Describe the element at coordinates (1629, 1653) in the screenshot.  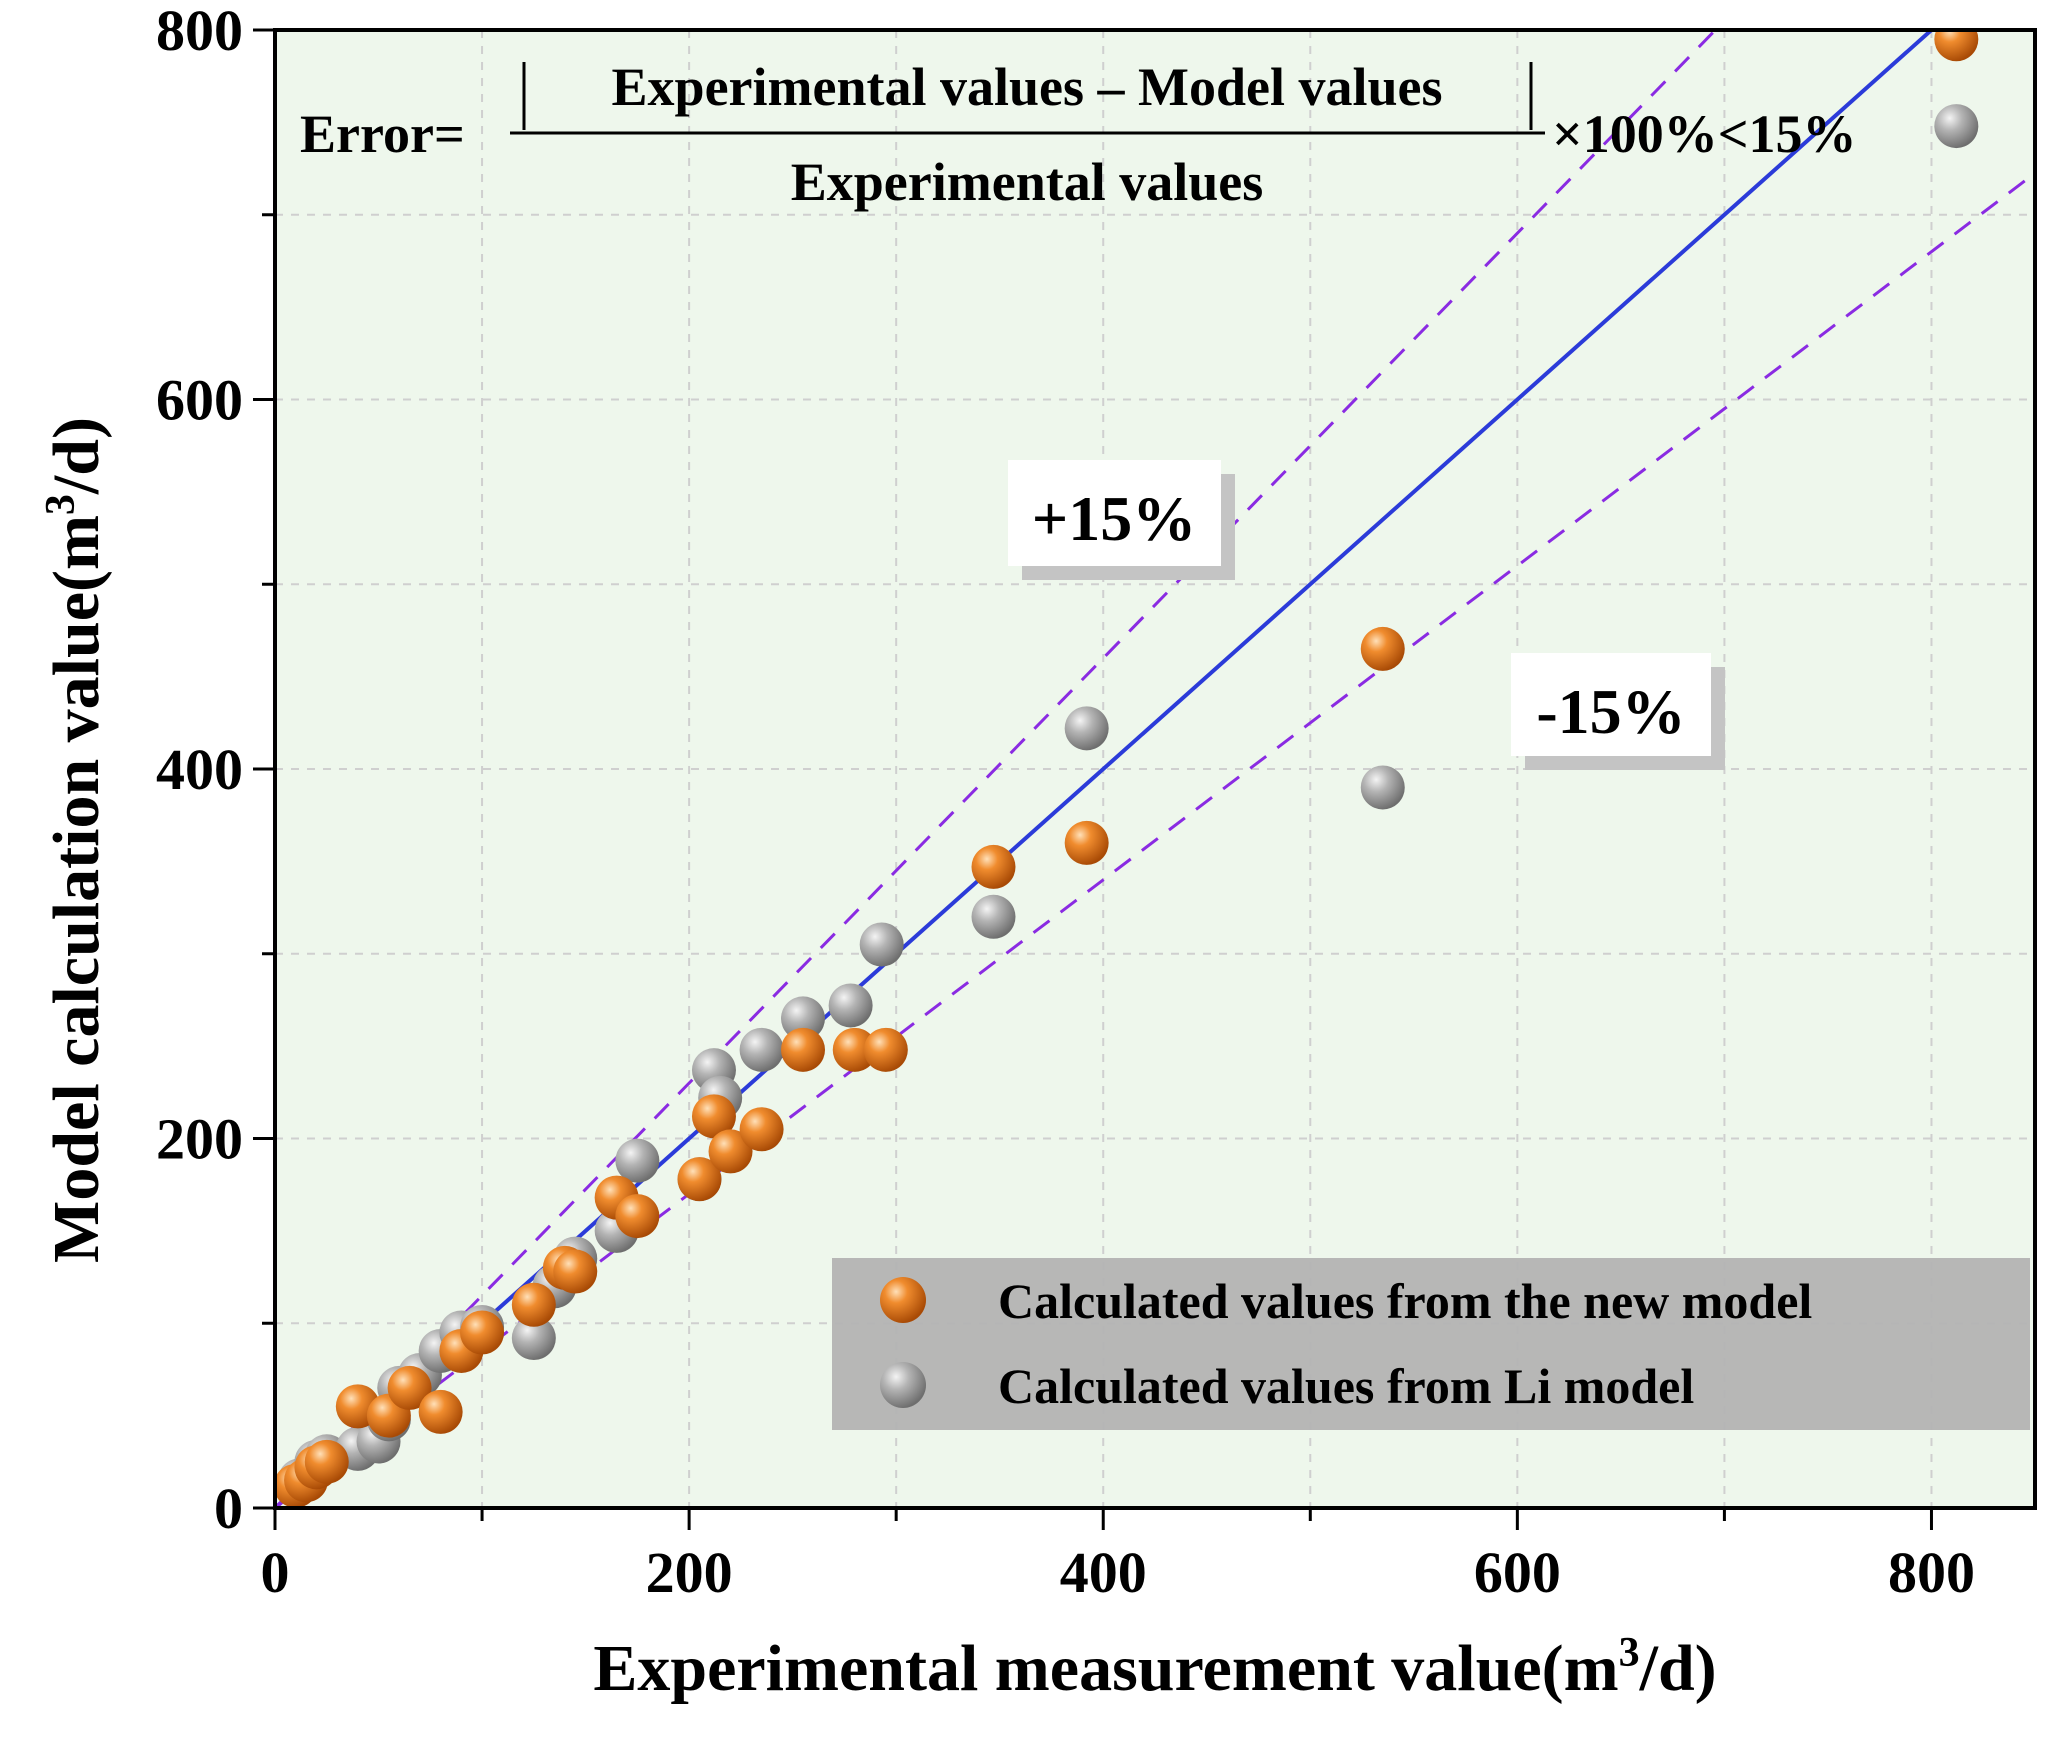
I see `x-axis-title-sup: 3` at that location.